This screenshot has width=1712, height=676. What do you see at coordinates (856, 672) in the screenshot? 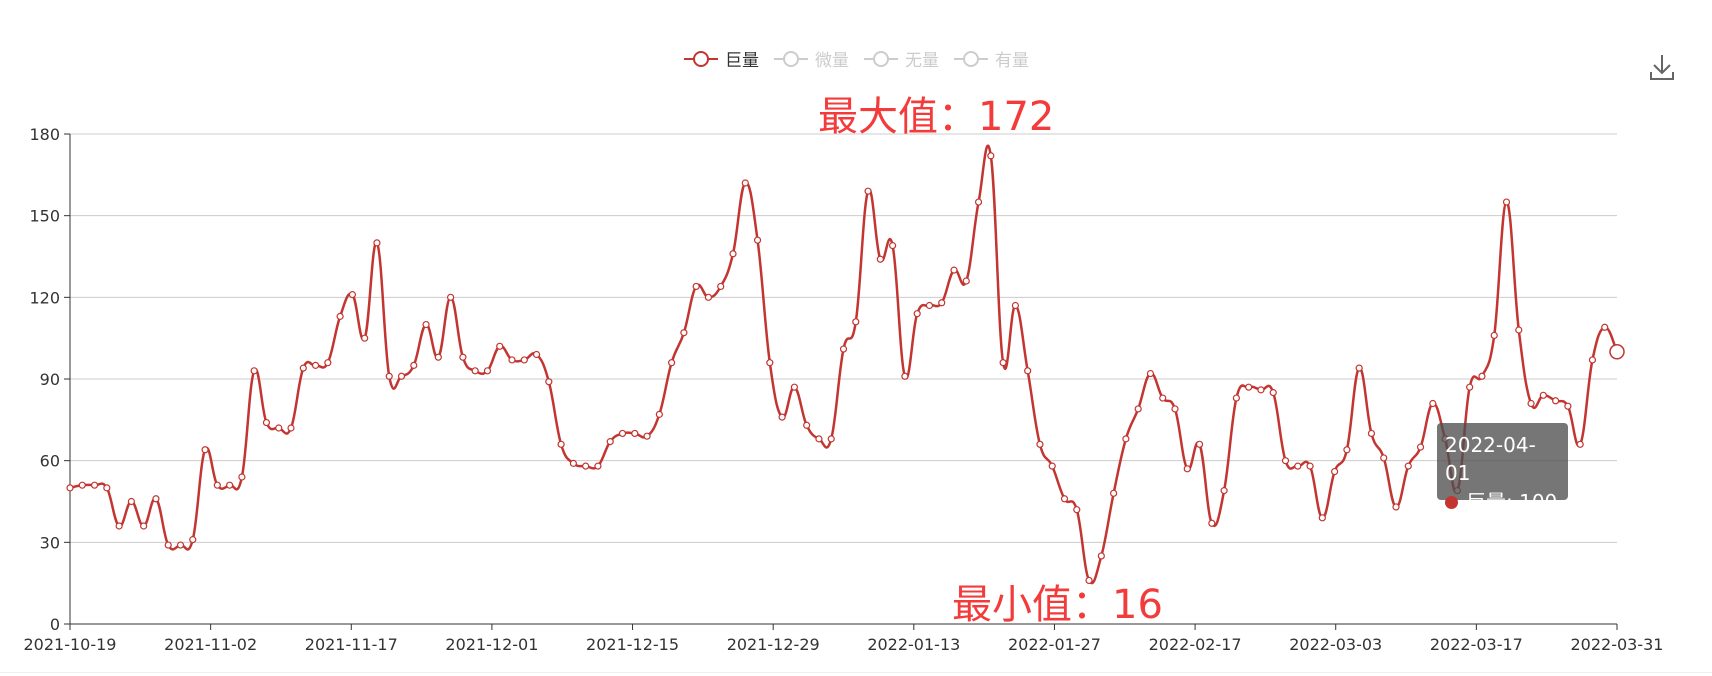
I see `bottom-divider` at bounding box center [856, 672].